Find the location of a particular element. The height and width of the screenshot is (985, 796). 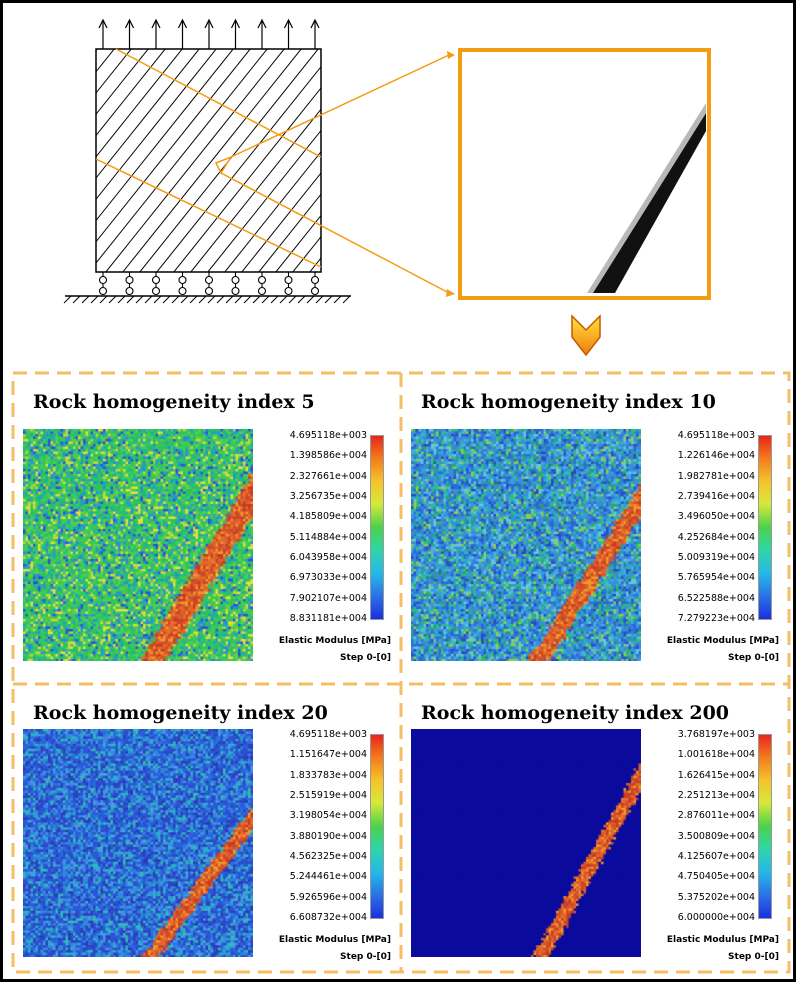

panel-title: Rock homogeneity index 5 is located at coordinates (174, 402).